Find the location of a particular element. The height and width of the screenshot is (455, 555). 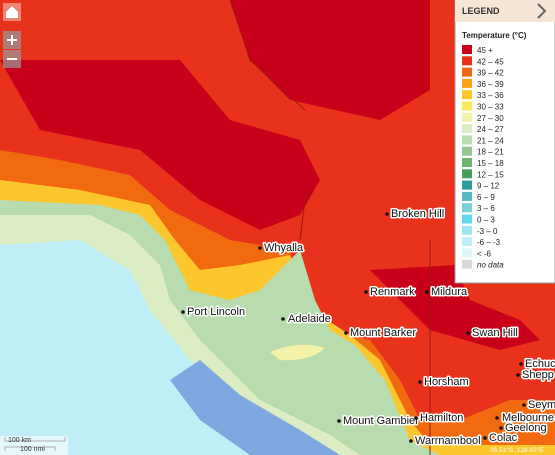

zoom-controls is located at coordinates (12, 35).